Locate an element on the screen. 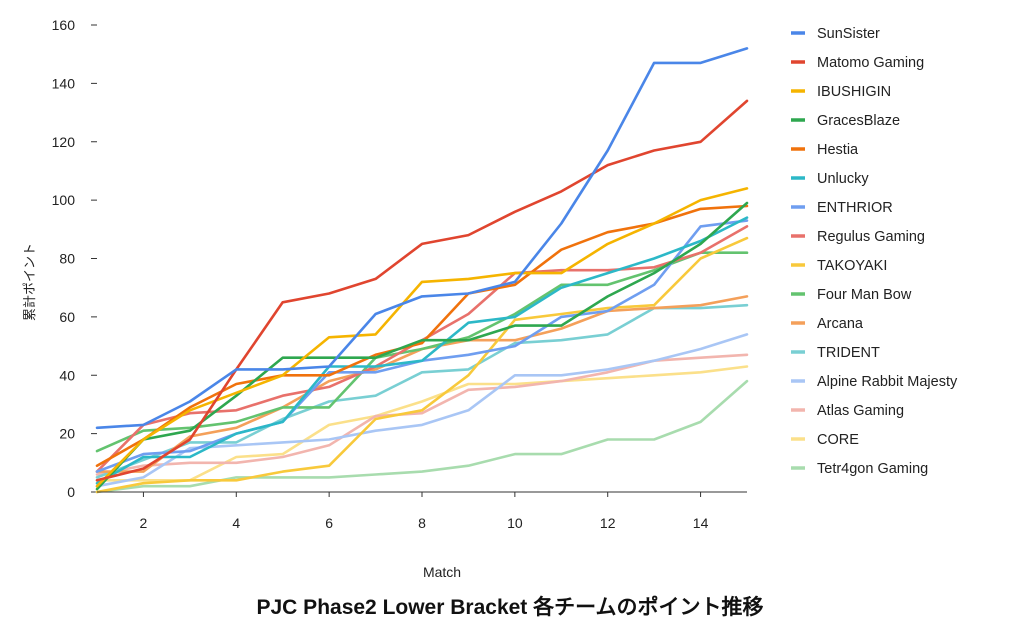 Image resolution: width=1024 pixels, height=643 pixels. legend-item: CORE is located at coordinates (825, 440).